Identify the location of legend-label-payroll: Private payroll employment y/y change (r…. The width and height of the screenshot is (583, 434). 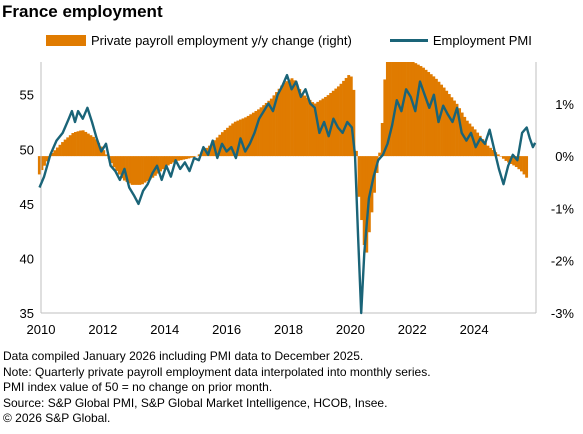
(221, 40).